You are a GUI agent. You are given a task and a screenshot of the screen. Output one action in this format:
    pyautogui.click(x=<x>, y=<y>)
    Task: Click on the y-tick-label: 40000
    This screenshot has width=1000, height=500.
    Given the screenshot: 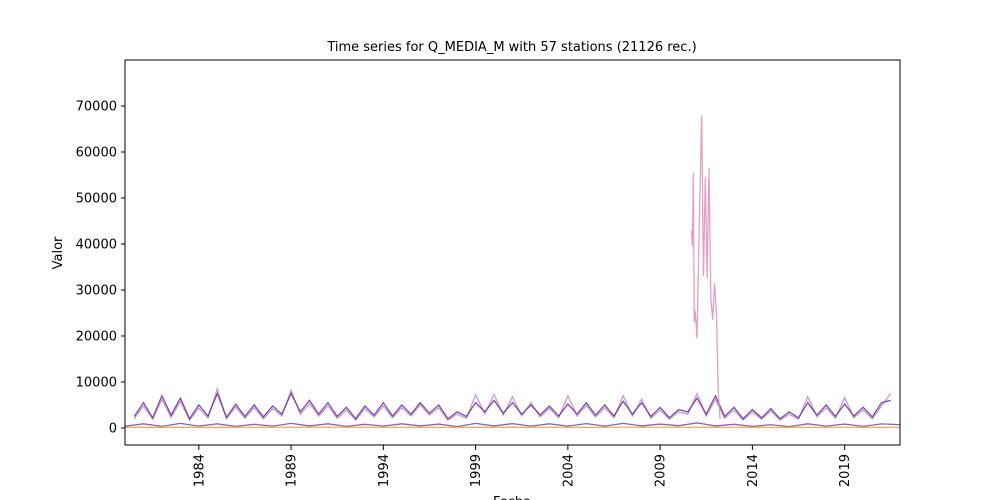 What is the action you would take?
    pyautogui.click(x=96, y=244)
    